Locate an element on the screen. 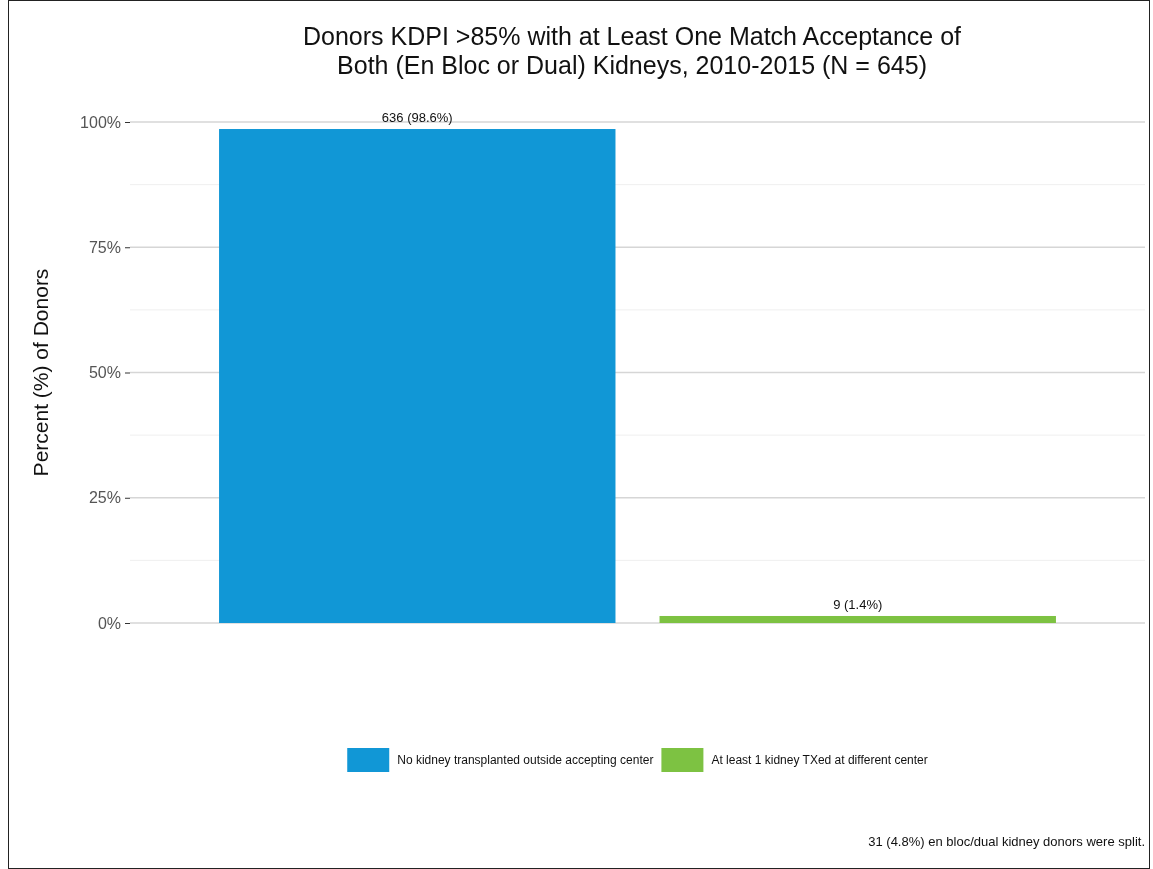  data-label: 636 (98.6%) is located at coordinates (417, 118).